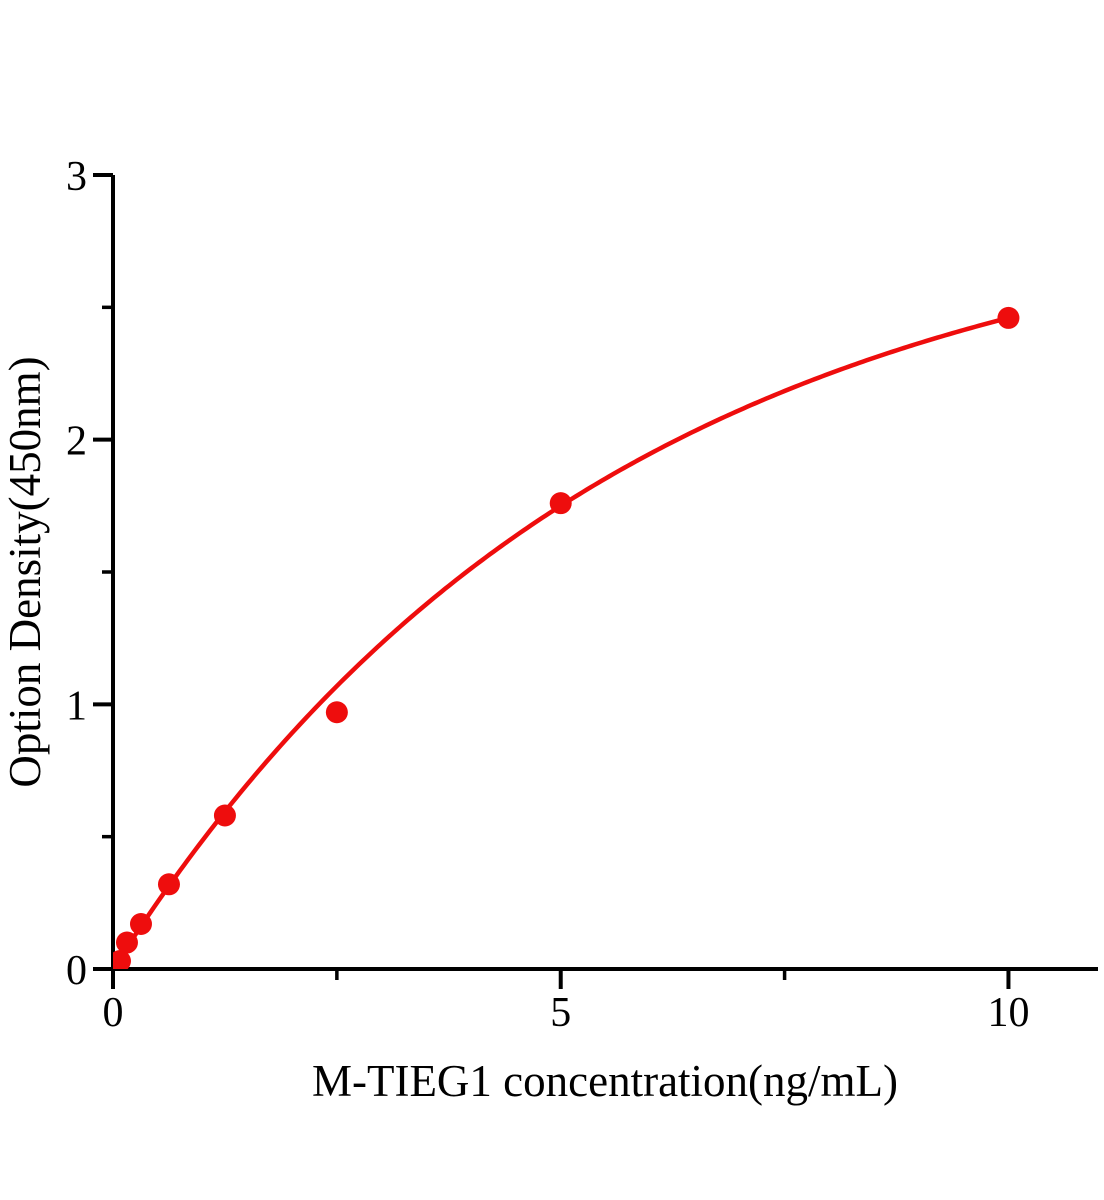 This screenshot has width=1104, height=1200. Describe the element at coordinates (1008, 1013) in the screenshot. I see `x-axis-tick-label: 10` at that location.